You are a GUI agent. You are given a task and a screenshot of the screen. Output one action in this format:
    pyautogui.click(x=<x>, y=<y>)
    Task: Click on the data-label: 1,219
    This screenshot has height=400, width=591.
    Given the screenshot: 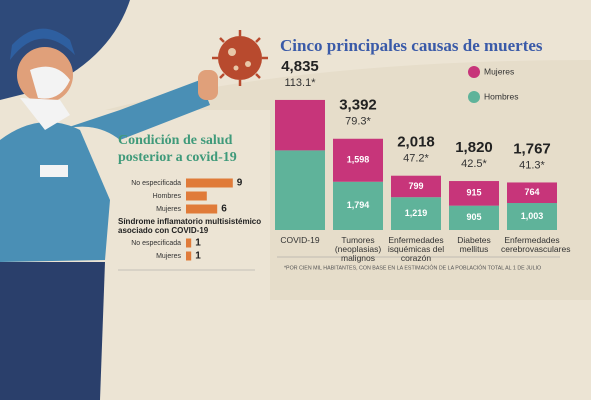 What is the action you would take?
    pyautogui.click(x=416, y=213)
    